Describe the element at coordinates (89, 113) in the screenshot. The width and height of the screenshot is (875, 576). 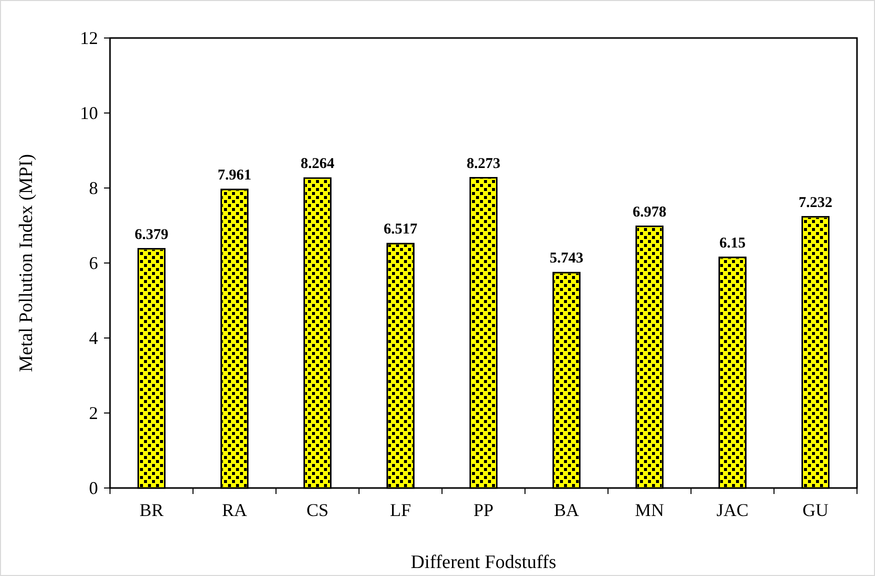
I see `y-tick-label: 10` at that location.